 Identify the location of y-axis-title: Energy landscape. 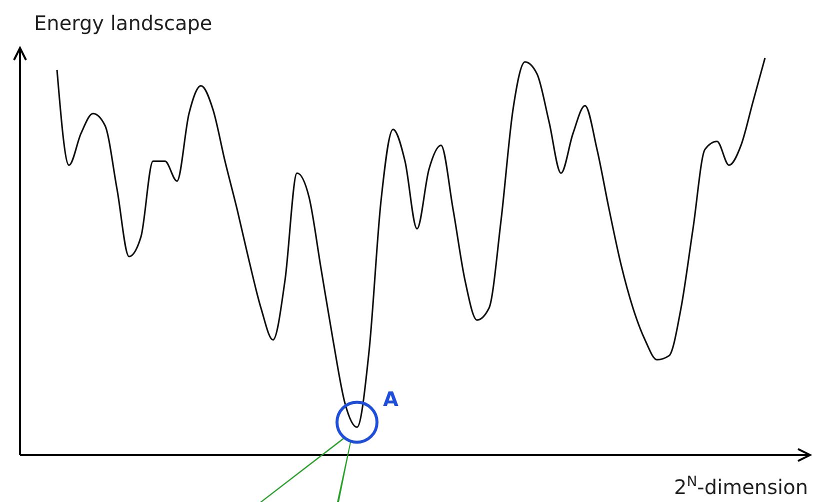
(123, 23).